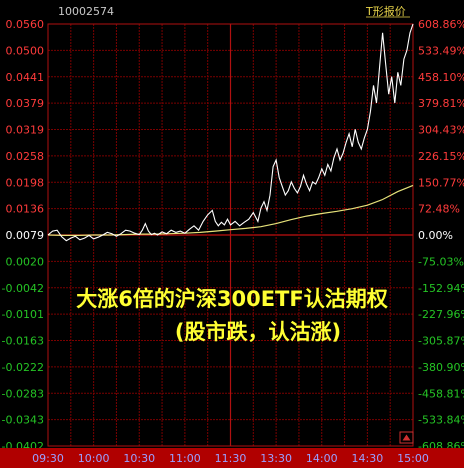 Image resolution: width=464 pixels, height=468 pixels. I want to click on scroll-up-button, so click(406, 437).